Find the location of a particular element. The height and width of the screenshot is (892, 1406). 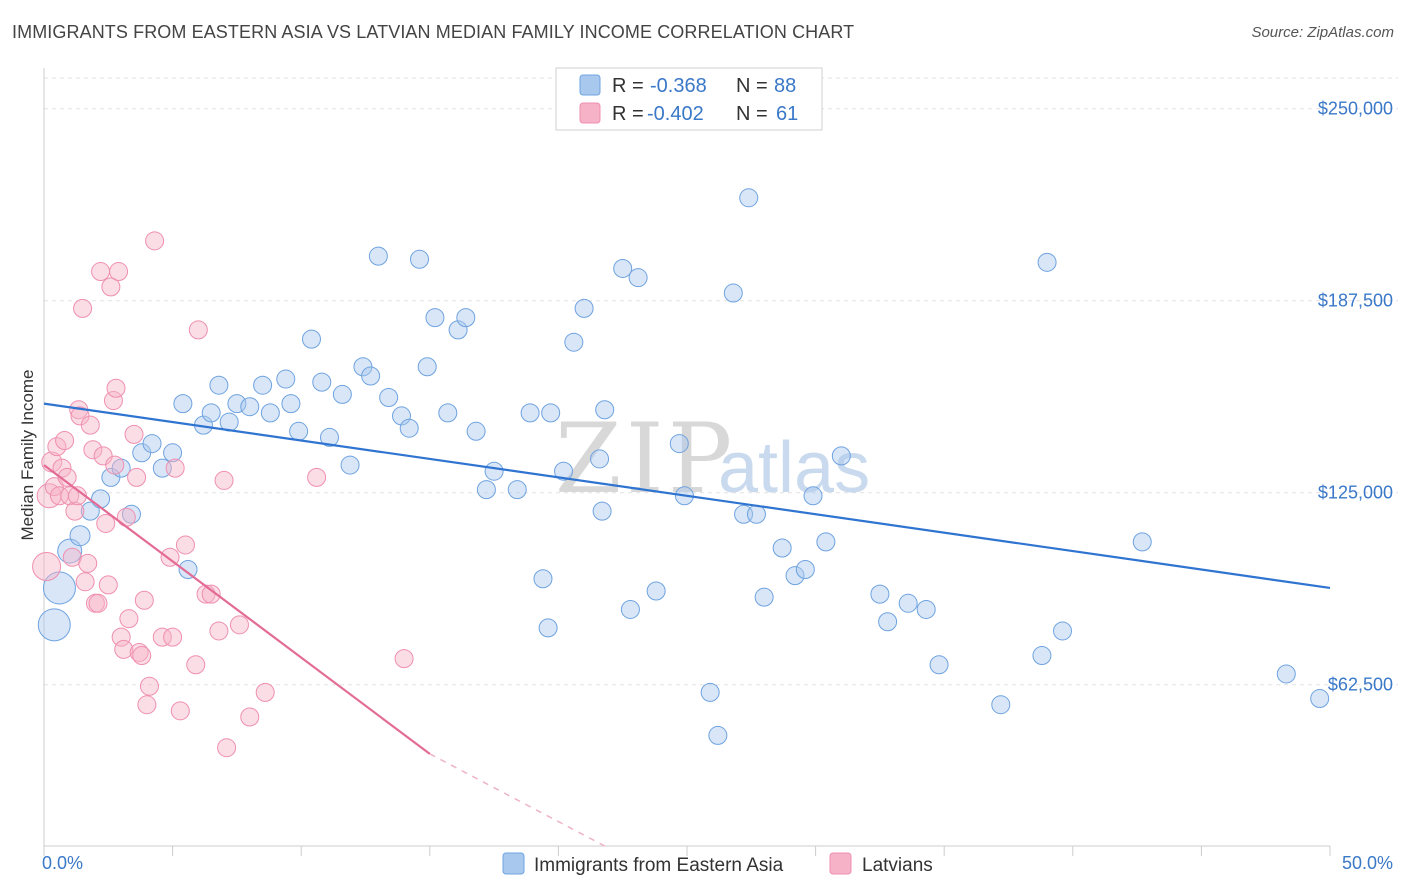

x-tick-labels: 0.0% 50.0% is located at coordinates (717, 863).